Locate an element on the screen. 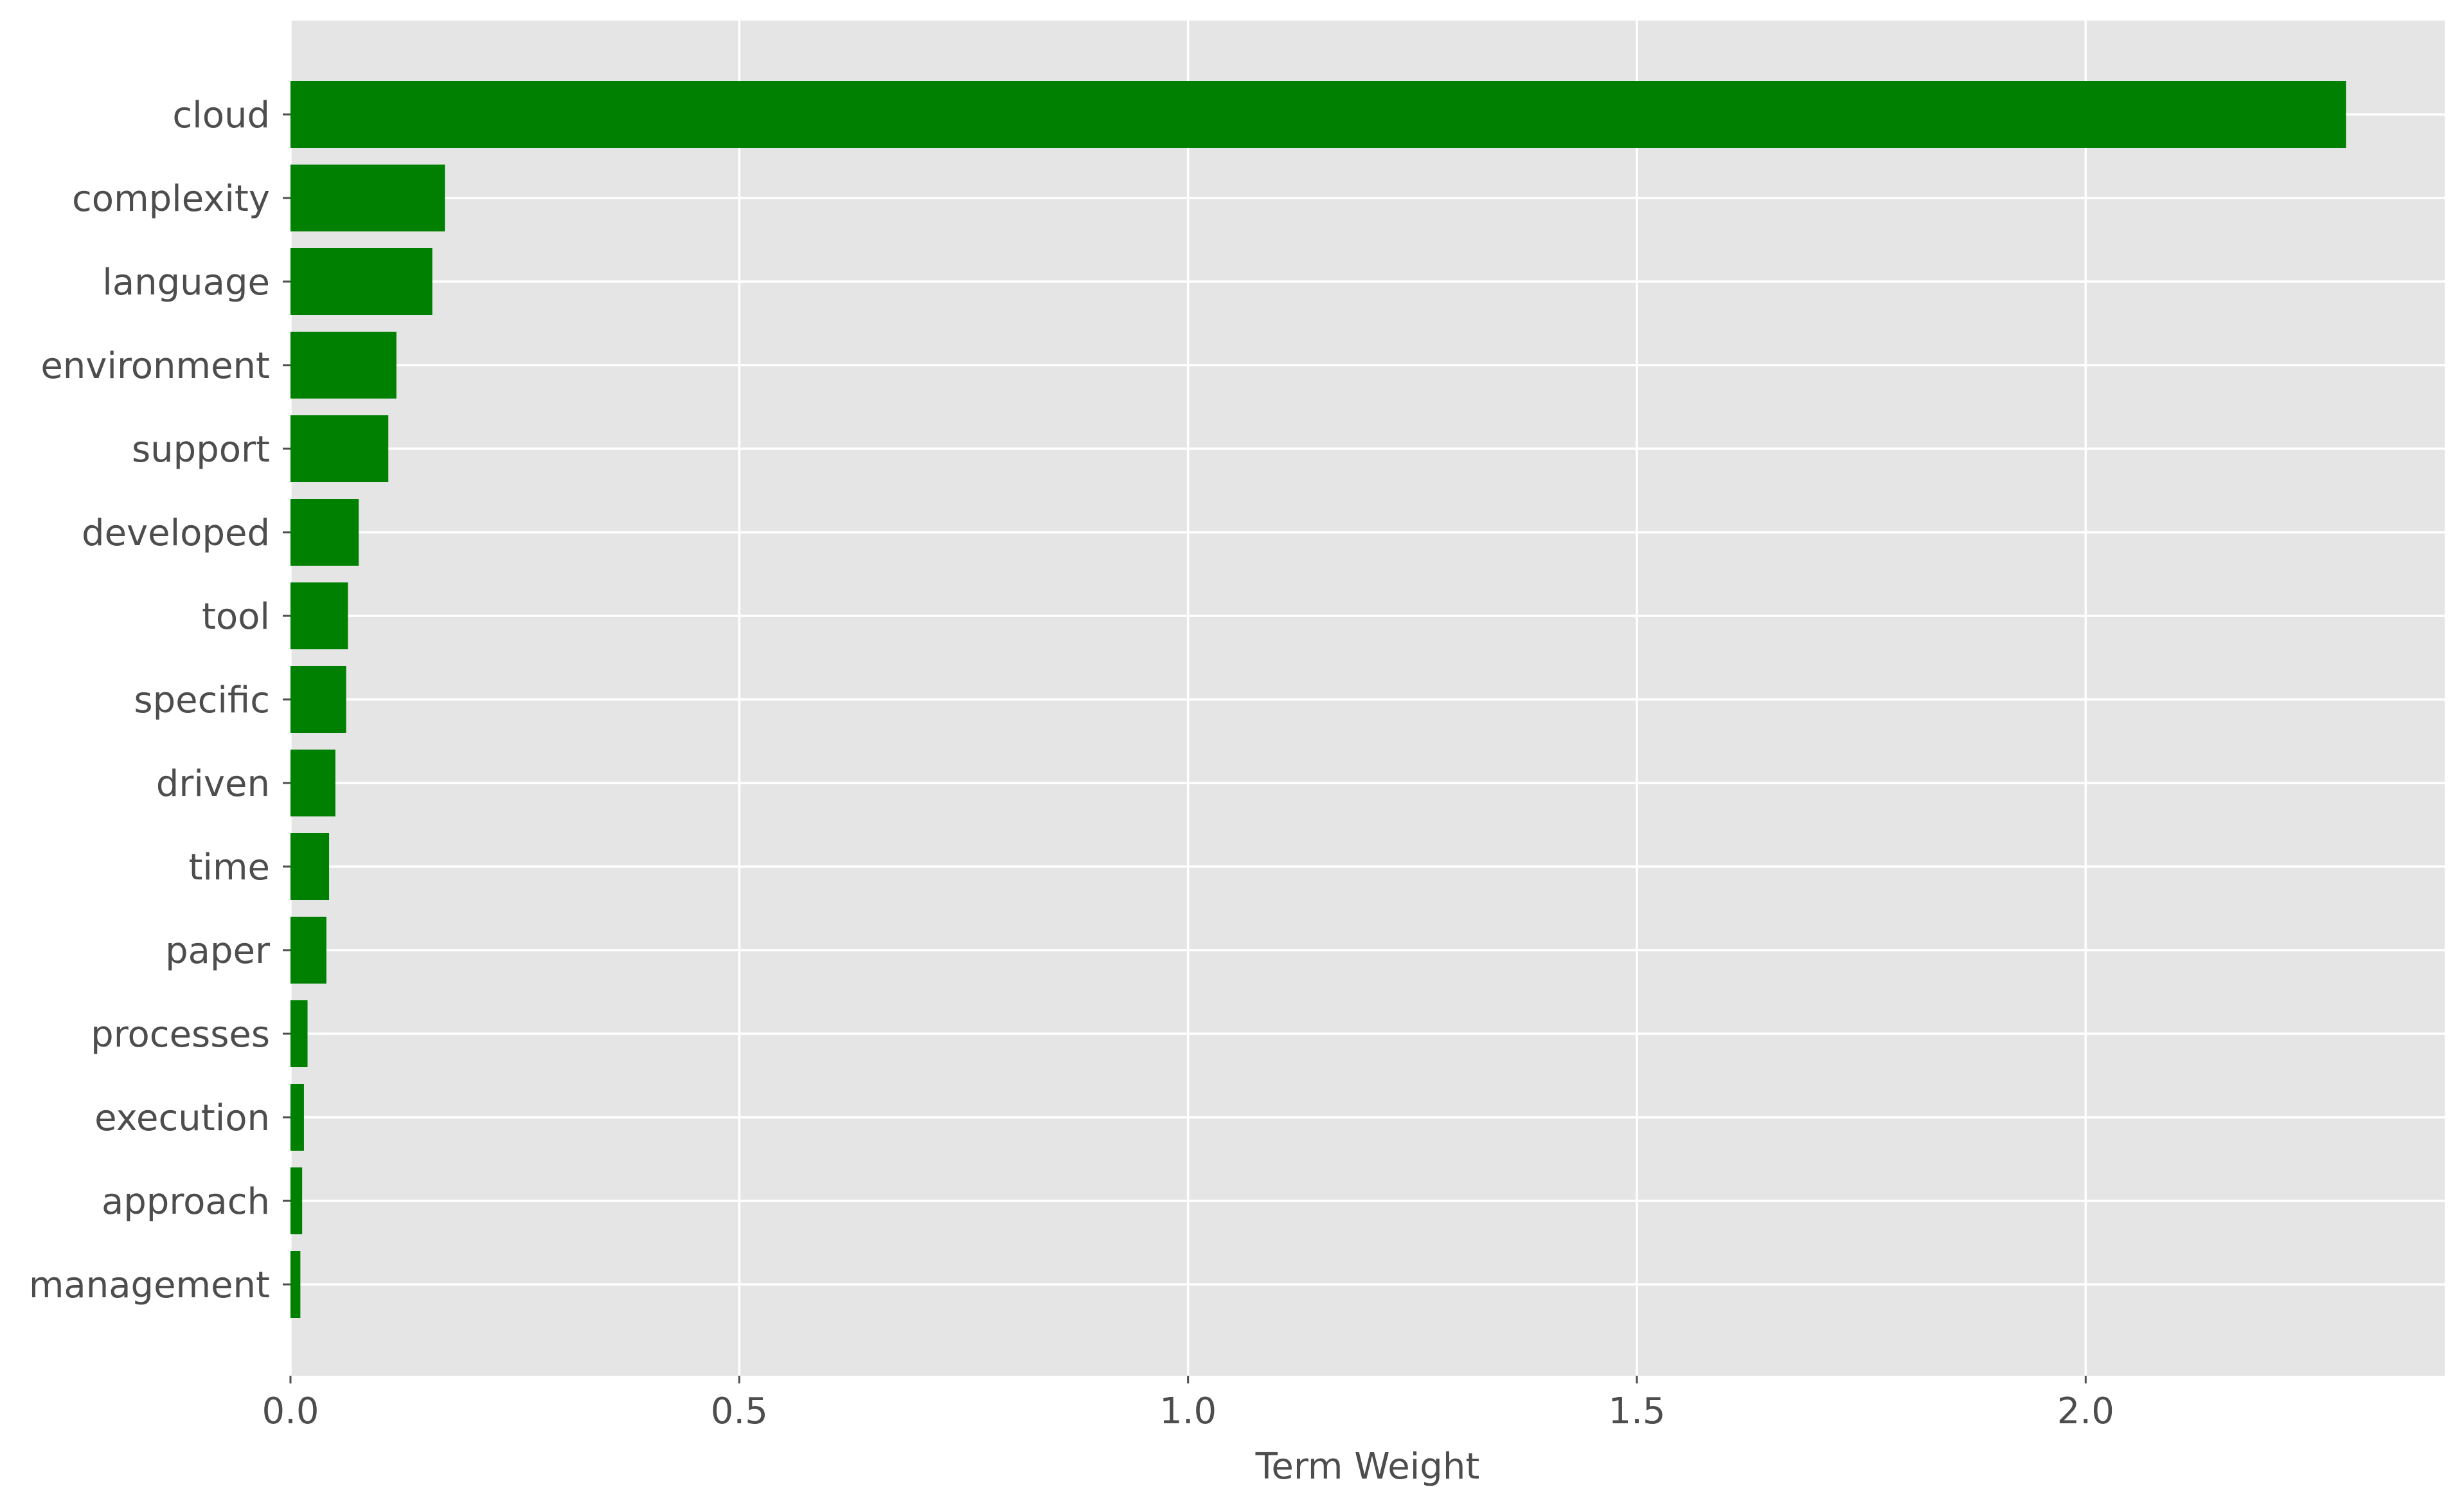 The height and width of the screenshot is (1503, 2464). bar-driven is located at coordinates (312, 783).